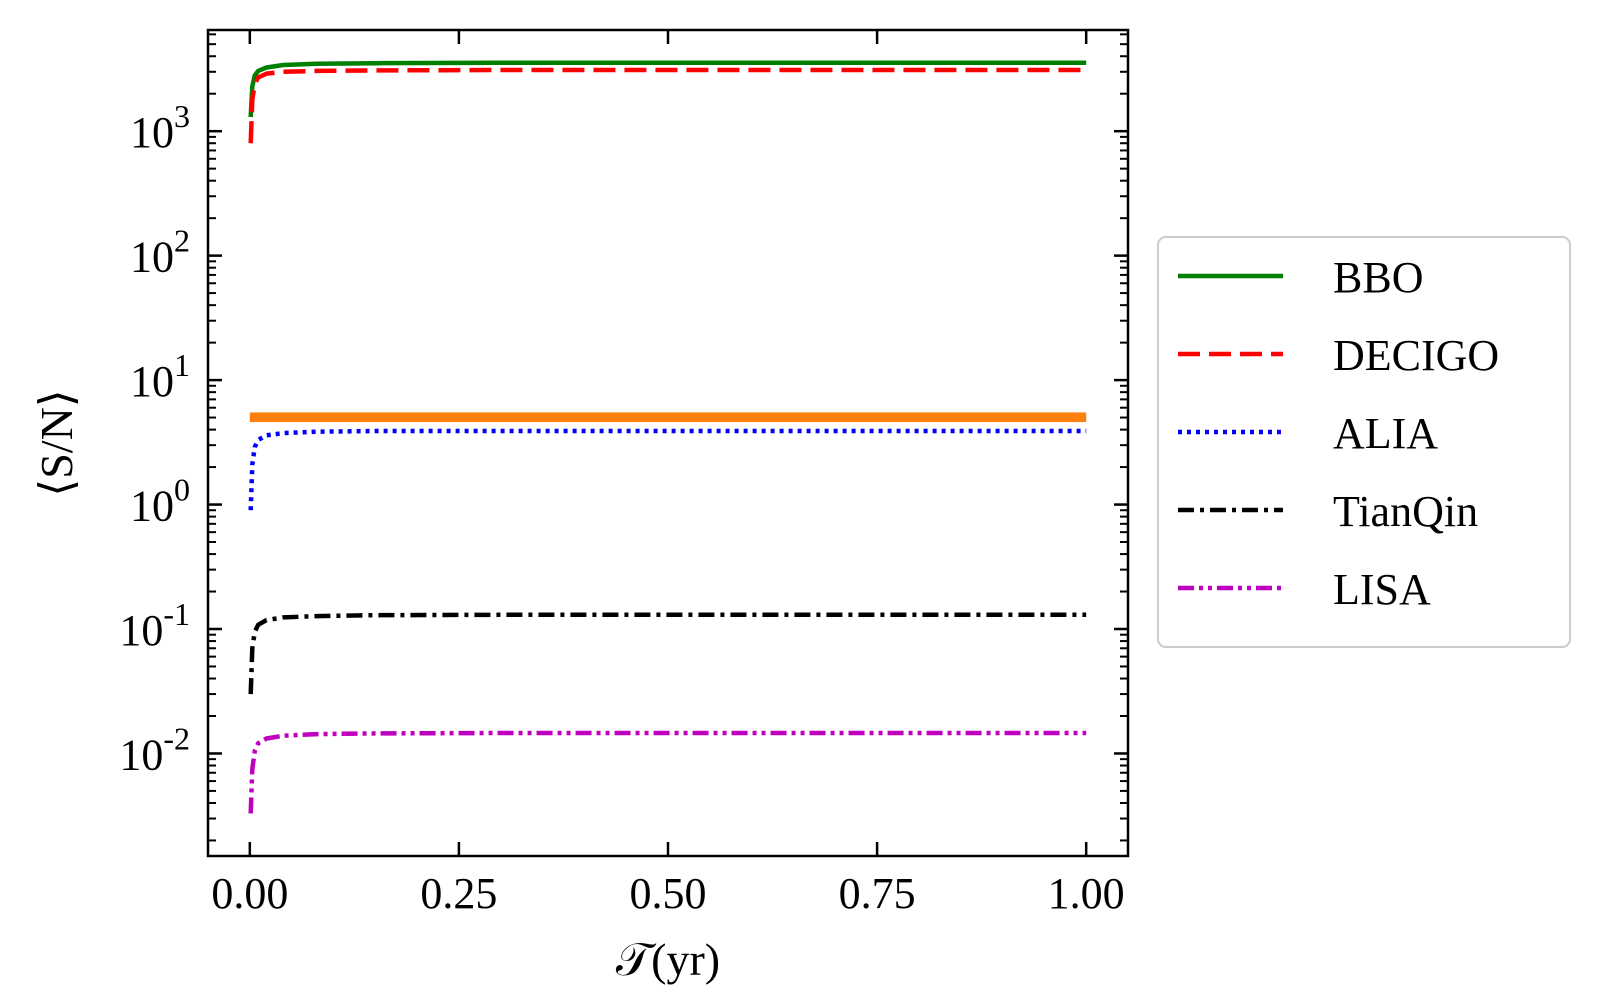  Describe the element at coordinates (154, 625) in the screenshot. I see `y-tick-label: 10⁻¹` at that location.